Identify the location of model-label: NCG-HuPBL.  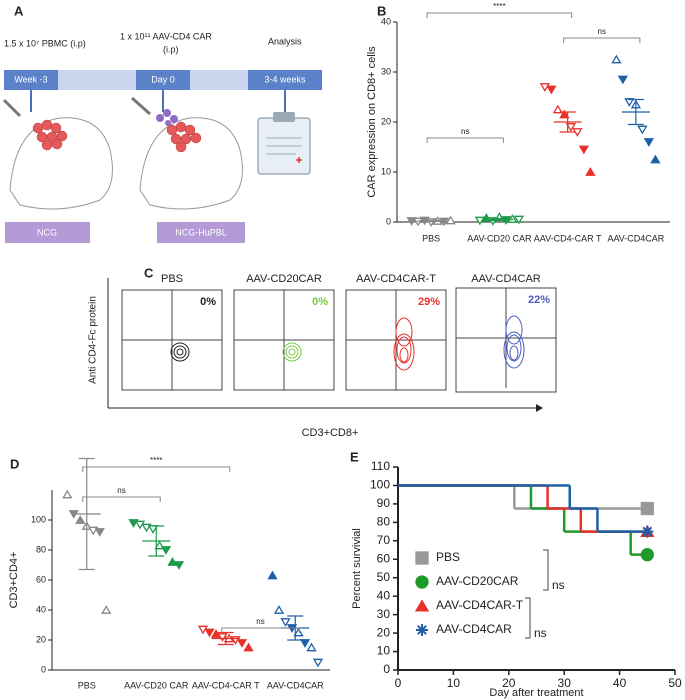
(201, 232).